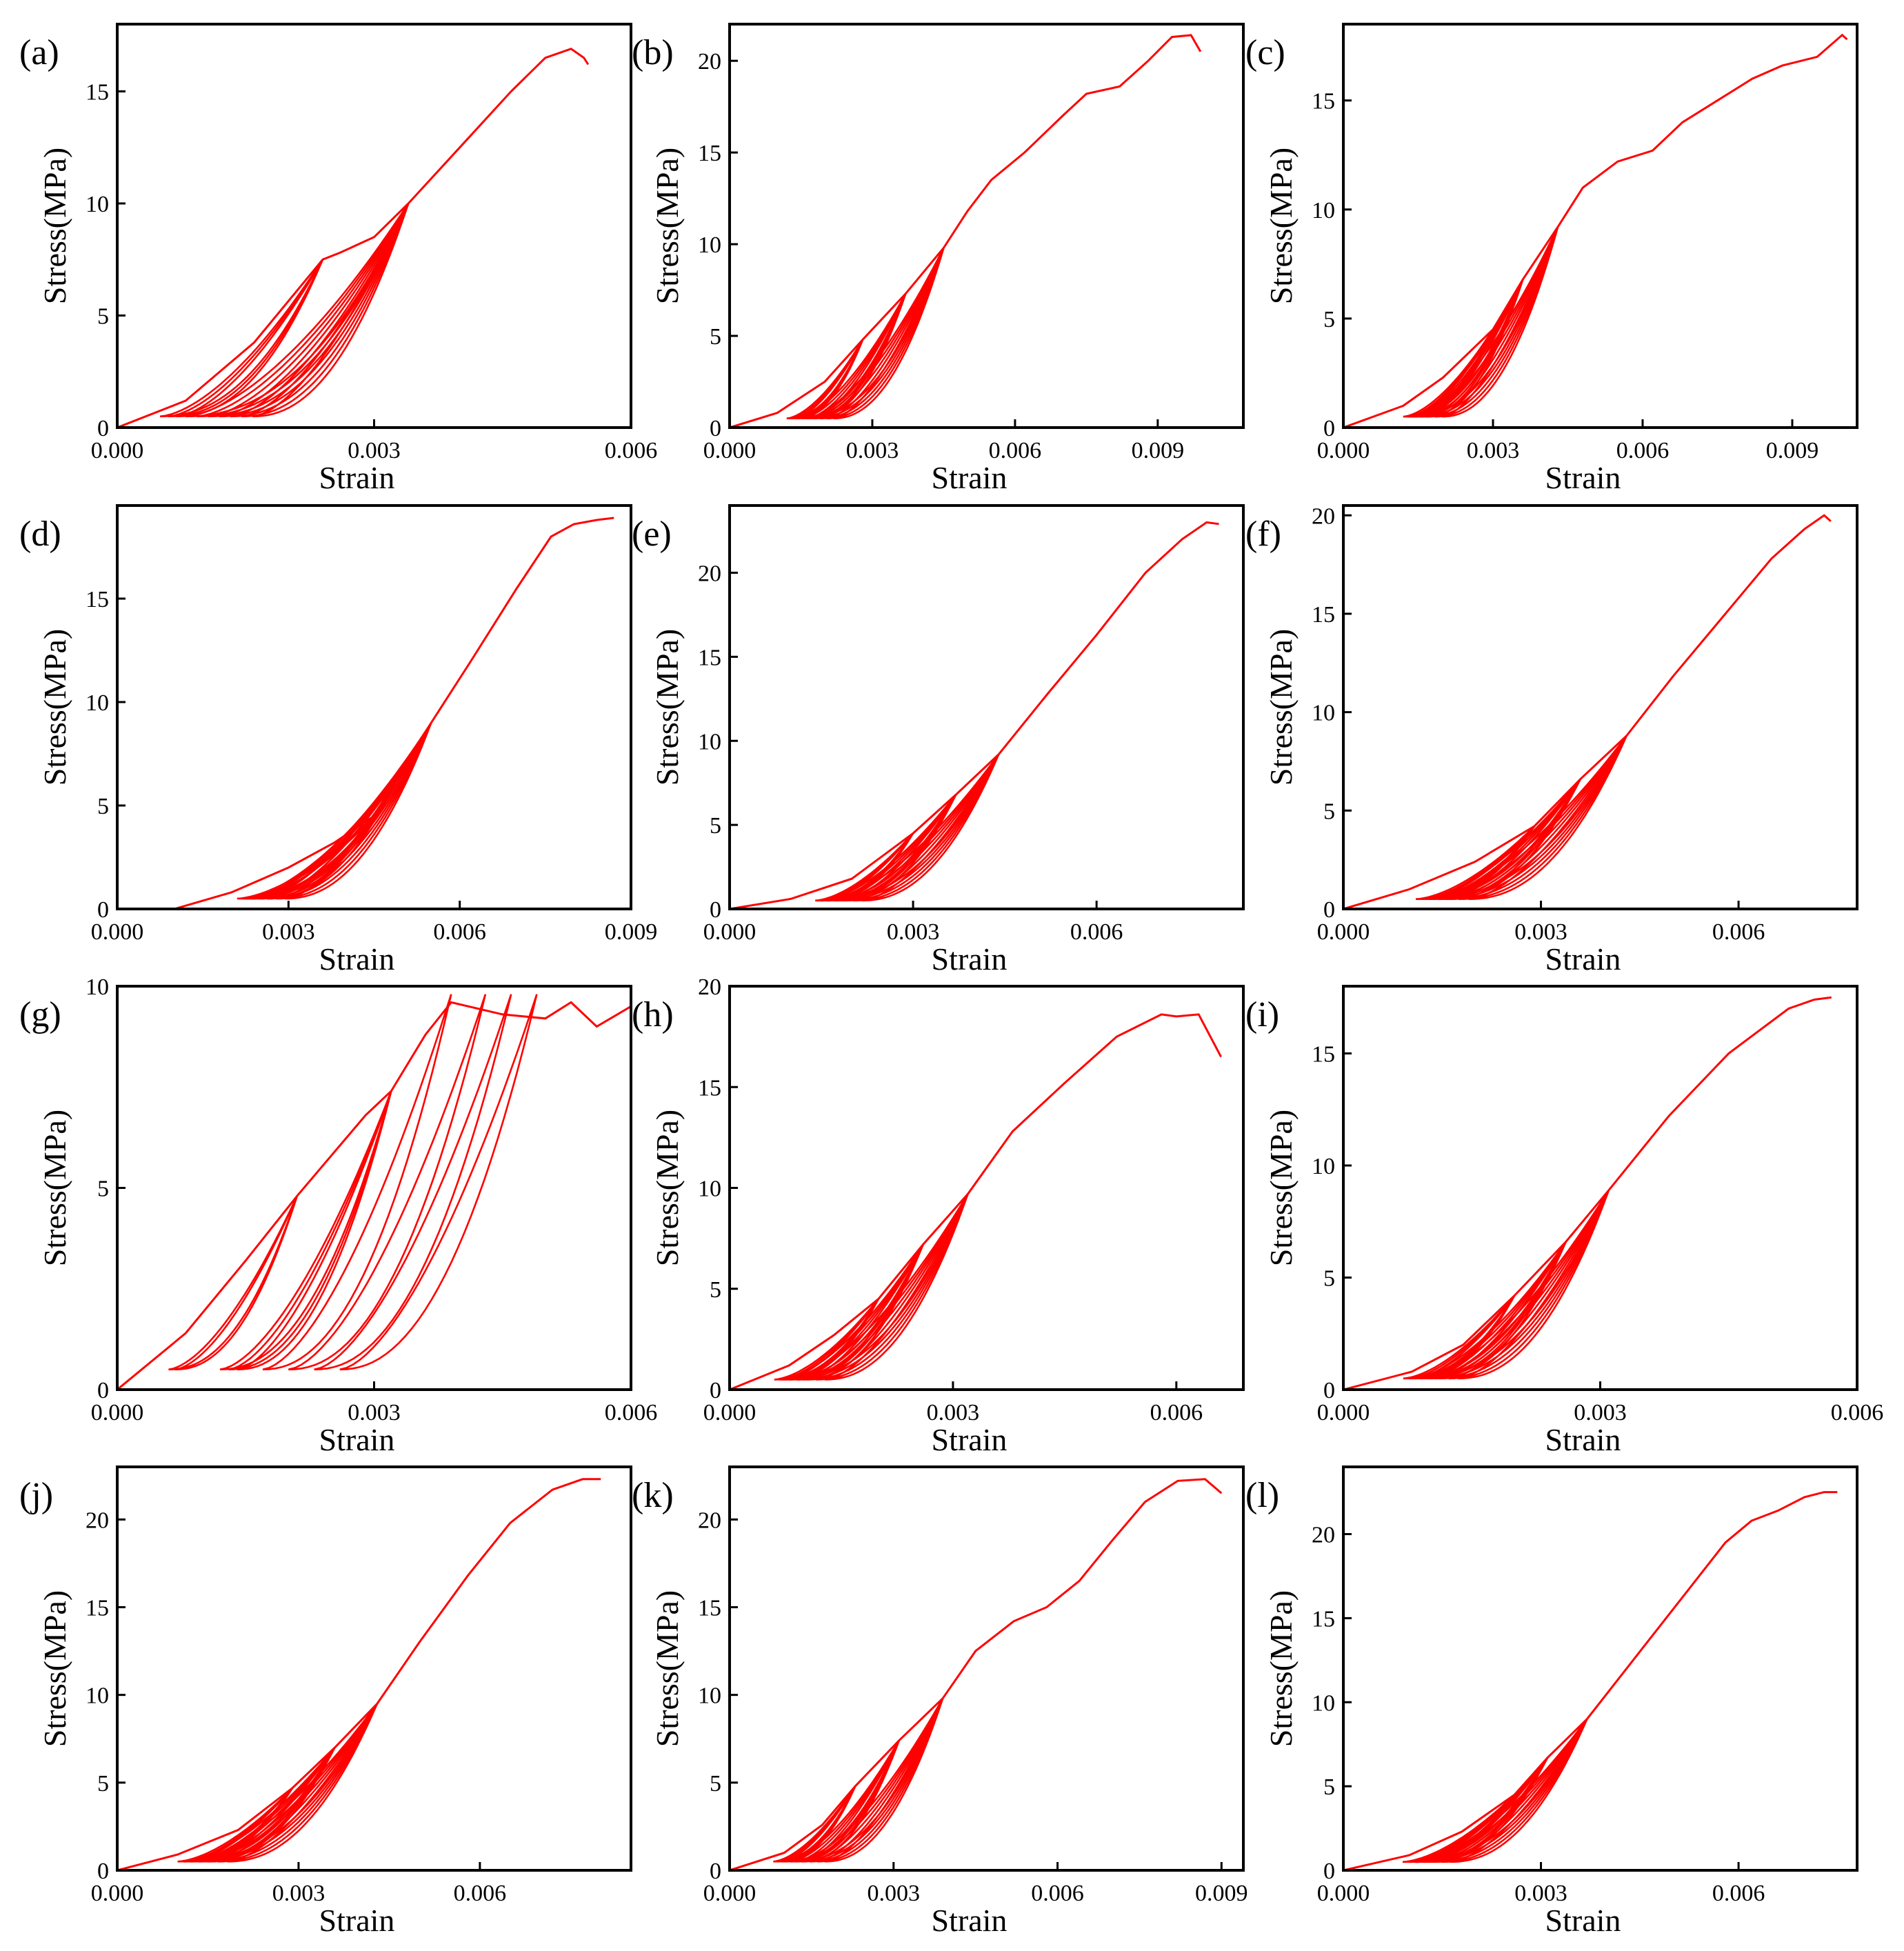 The image size is (1904, 1951). I want to click on x-tick-label: 0.009, so click(631, 932).